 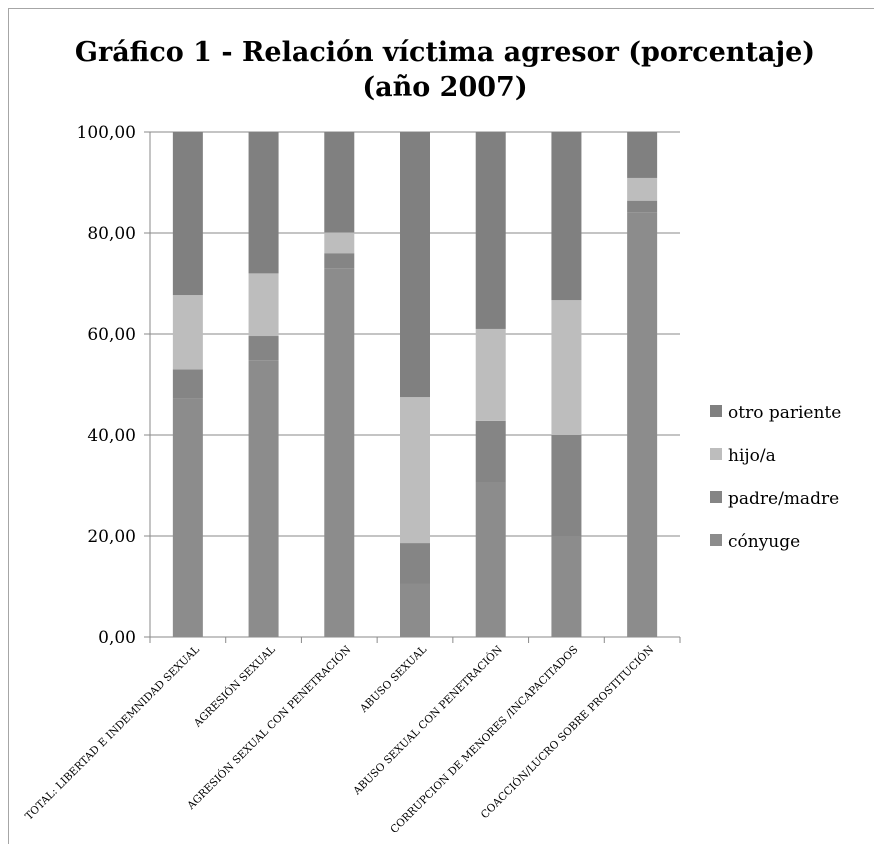 I want to click on bar-6-hijo/a, so click(x=642, y=189).